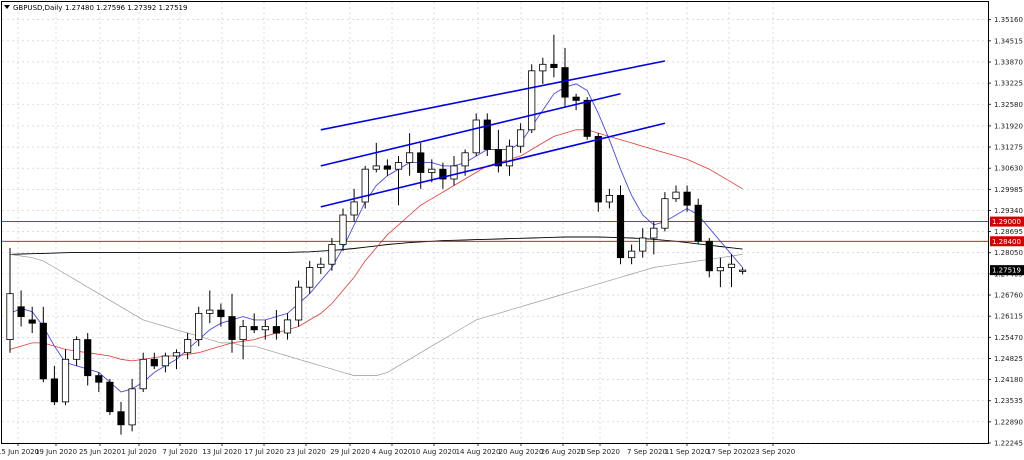 The height and width of the screenshot is (460, 1024). What do you see at coordinates (126, 8) in the screenshot?
I see `ohlc-values: 1.27480 1.27596 1.27392 1.27519` at bounding box center [126, 8].